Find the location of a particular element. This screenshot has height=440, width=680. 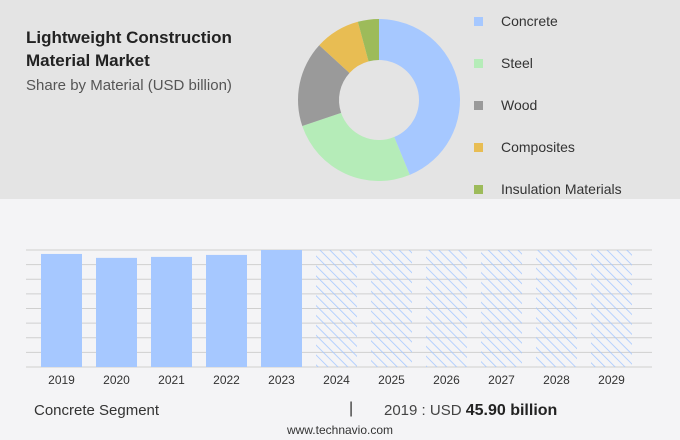

x-tick-label: 2023 is located at coordinates (281, 380).